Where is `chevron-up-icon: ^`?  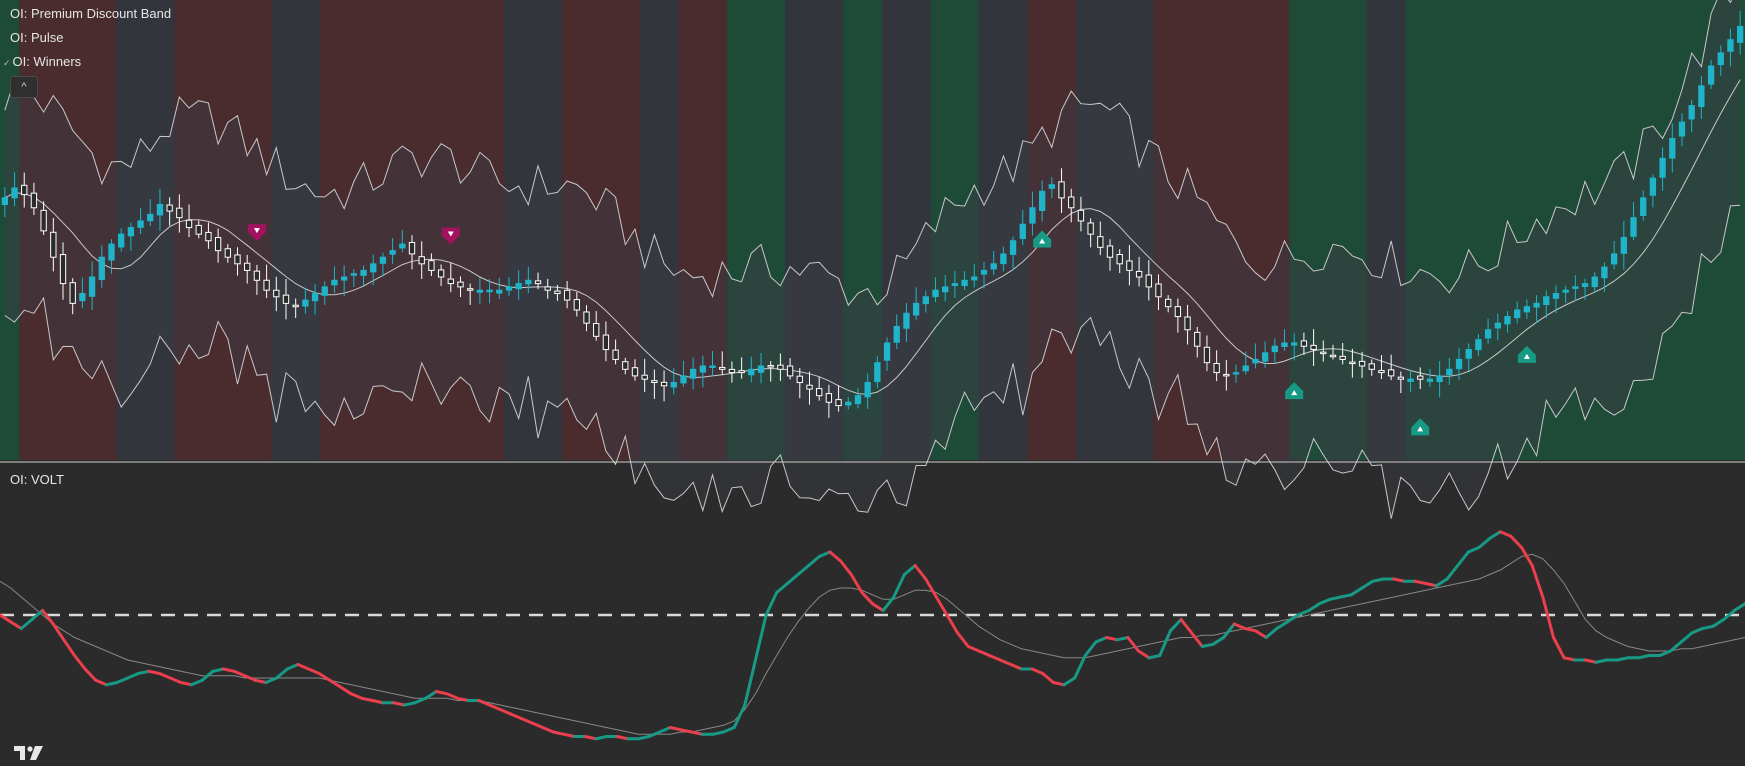 chevron-up-icon: ^ is located at coordinates (24, 87).